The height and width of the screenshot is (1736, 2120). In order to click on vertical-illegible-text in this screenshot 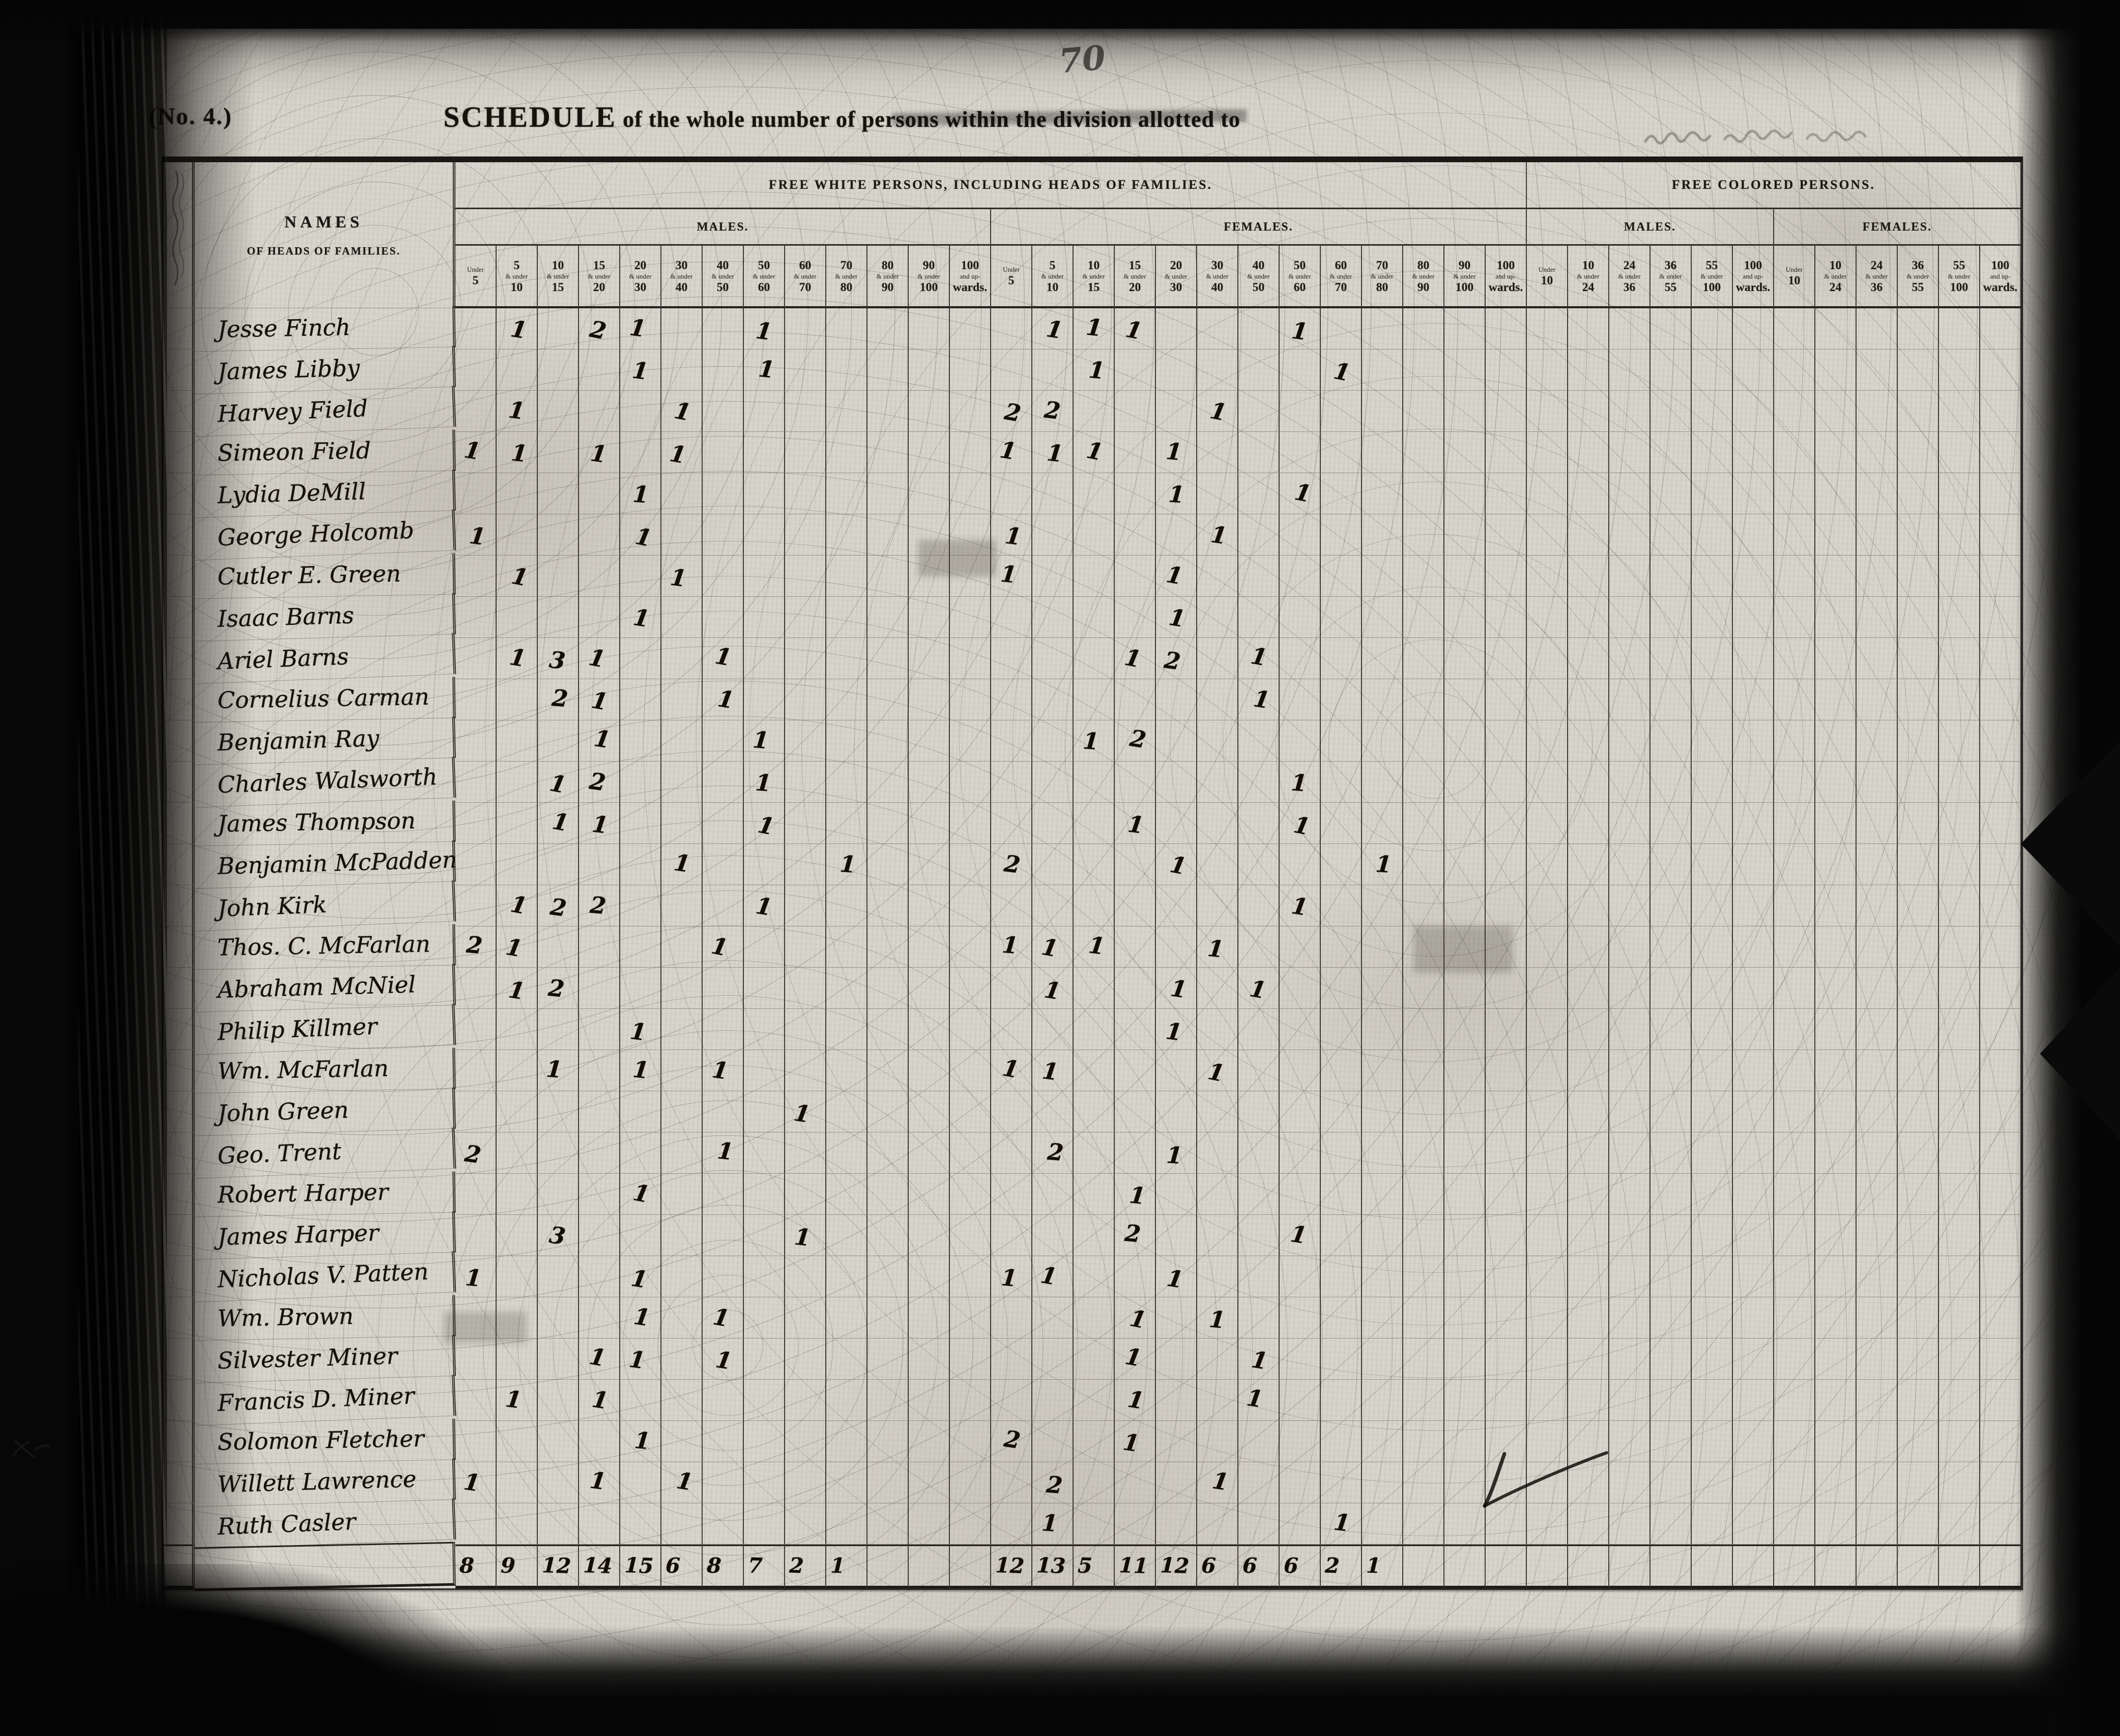, I will do `click(178, 228)`.